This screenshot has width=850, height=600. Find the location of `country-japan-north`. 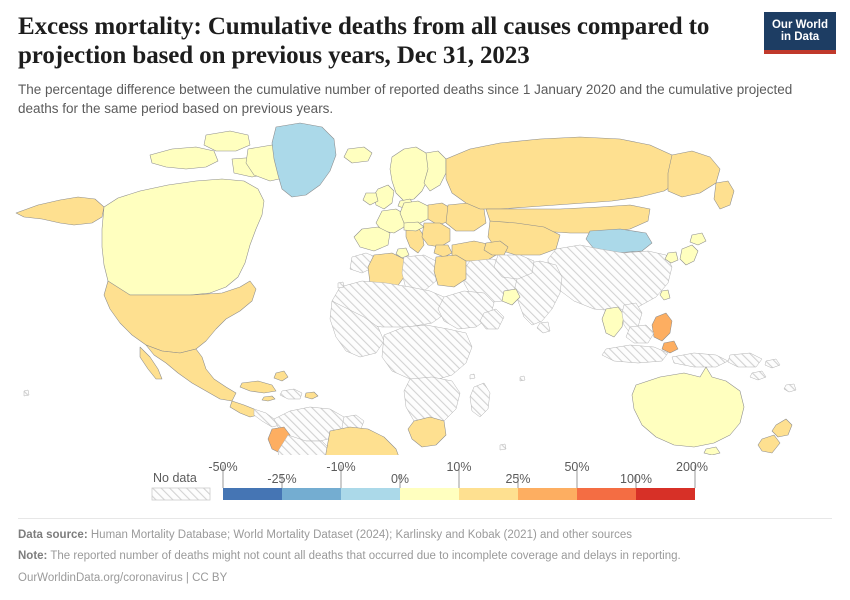

country-japan-north is located at coordinates (698, 239).